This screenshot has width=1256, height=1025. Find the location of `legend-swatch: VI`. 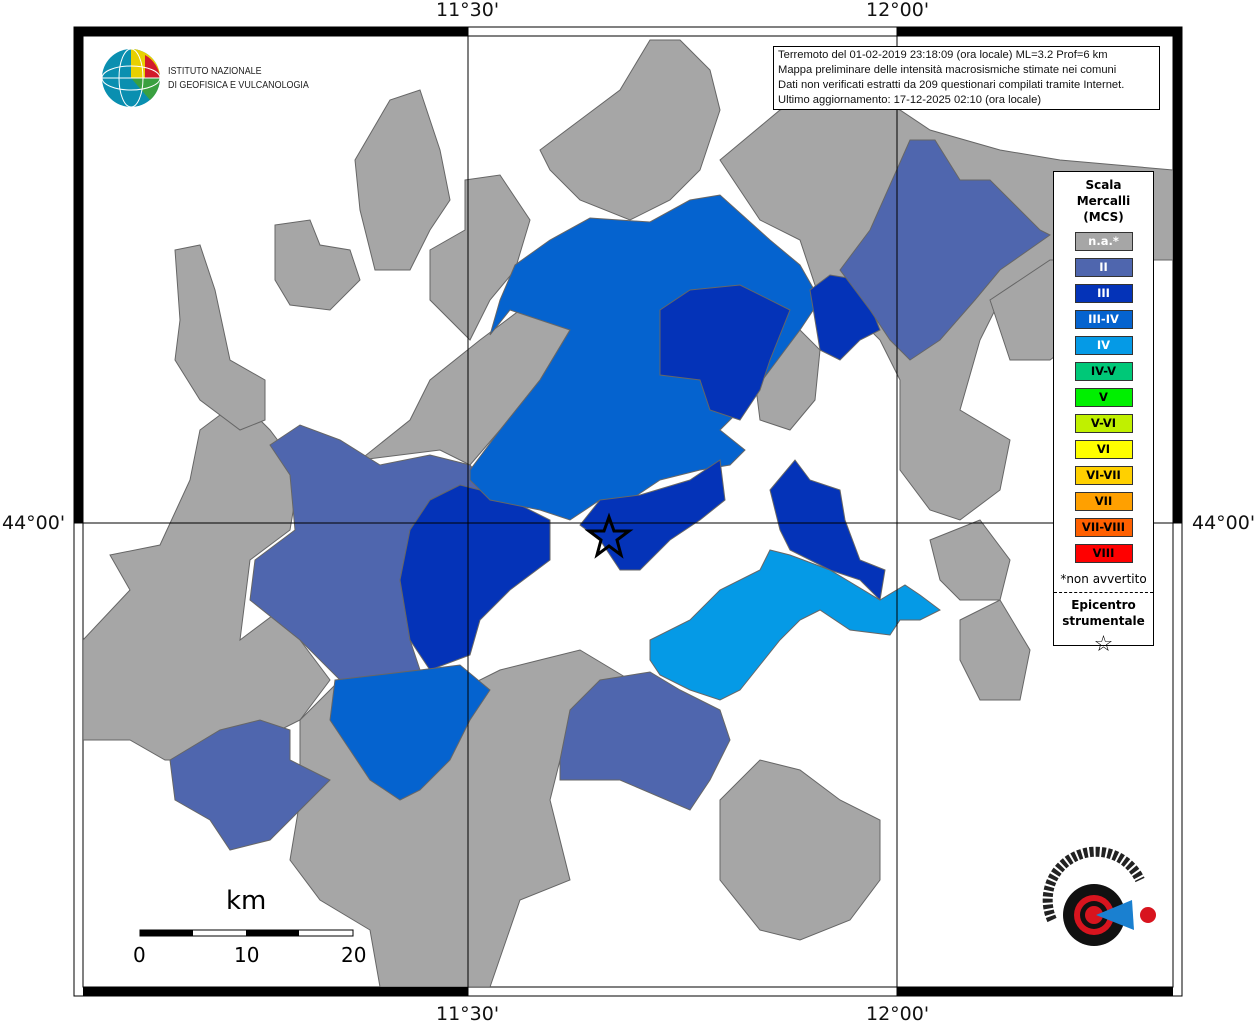

legend-swatch: VI is located at coordinates (1103, 449).